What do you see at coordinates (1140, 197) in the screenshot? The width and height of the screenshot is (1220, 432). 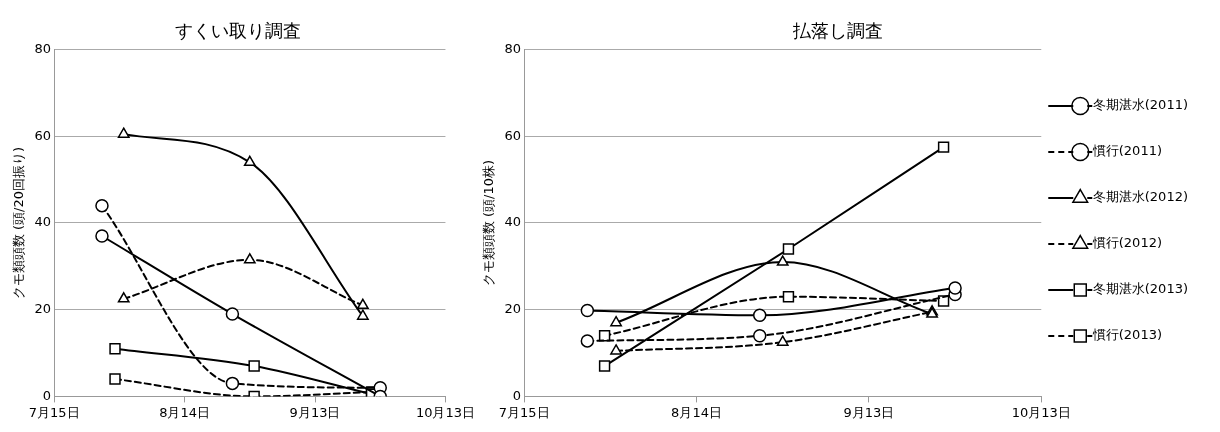 I see `legend-label: 冬期湛水(2012)` at bounding box center [1140, 197].